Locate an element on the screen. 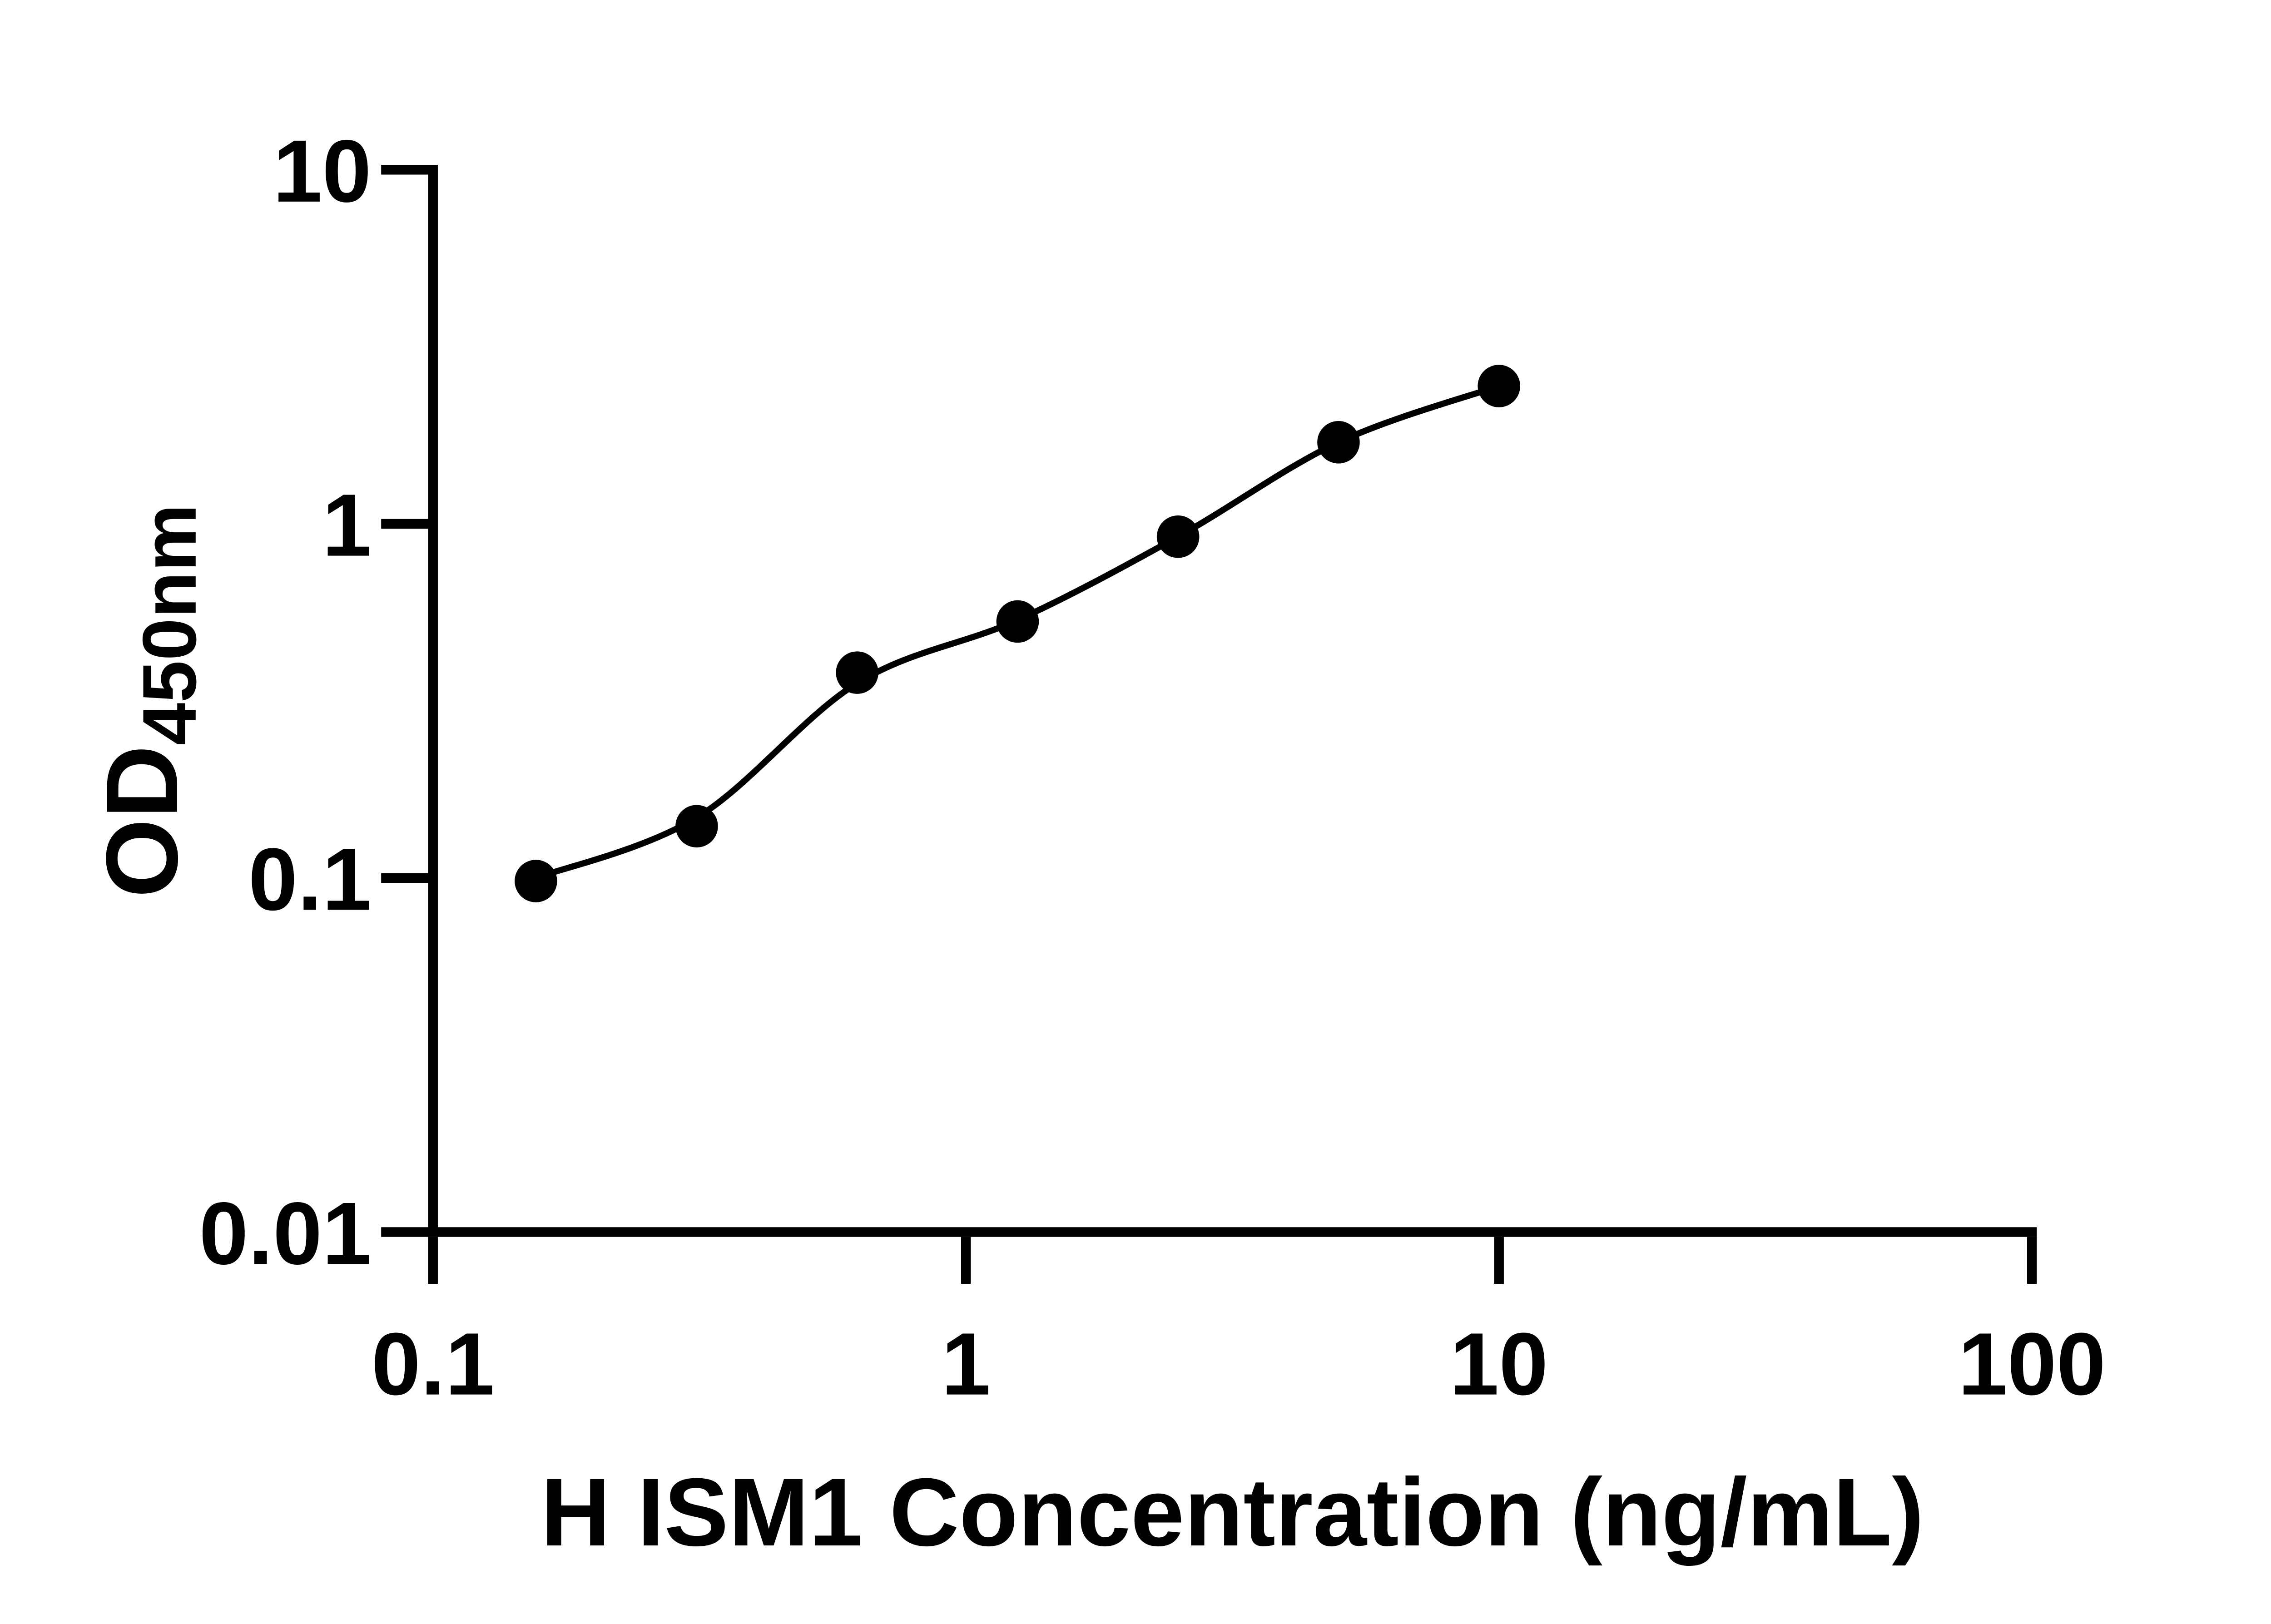 The height and width of the screenshot is (1624, 2271). x-tick-label: 100 is located at coordinates (2032, 1364).